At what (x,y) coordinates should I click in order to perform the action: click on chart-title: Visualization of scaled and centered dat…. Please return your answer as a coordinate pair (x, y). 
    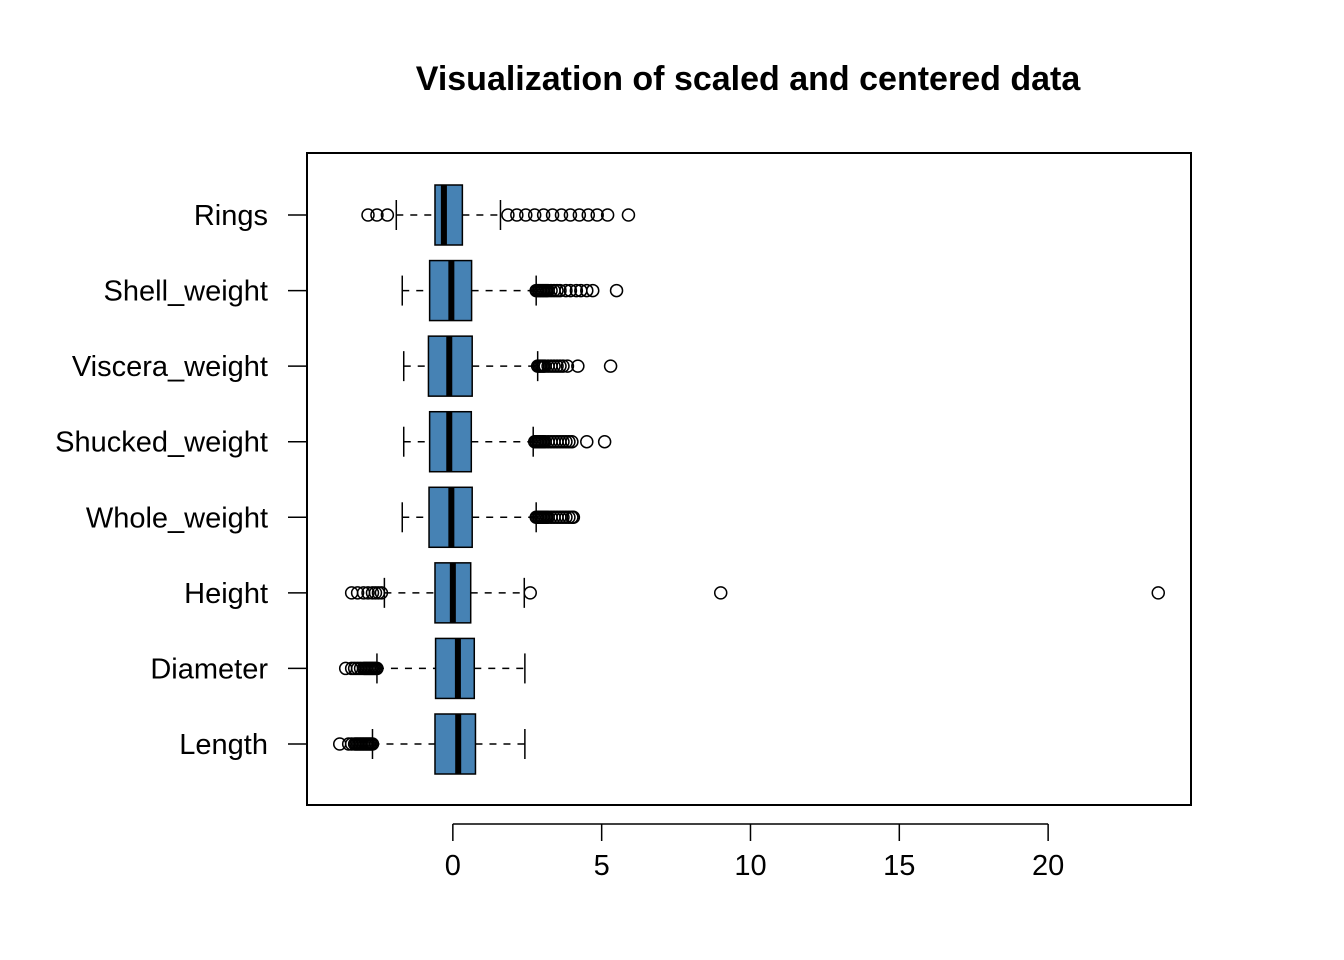
    Looking at the image, I should click on (749, 79).